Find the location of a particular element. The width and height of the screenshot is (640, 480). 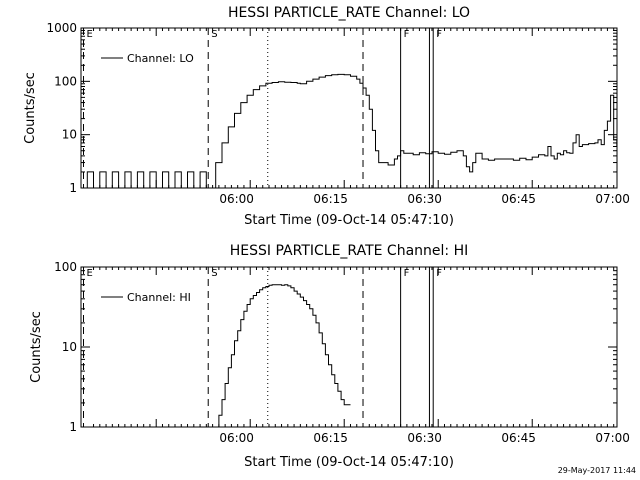

chart-title: HESSI PARTICLE_RATE Channel: LO is located at coordinates (349, 13).